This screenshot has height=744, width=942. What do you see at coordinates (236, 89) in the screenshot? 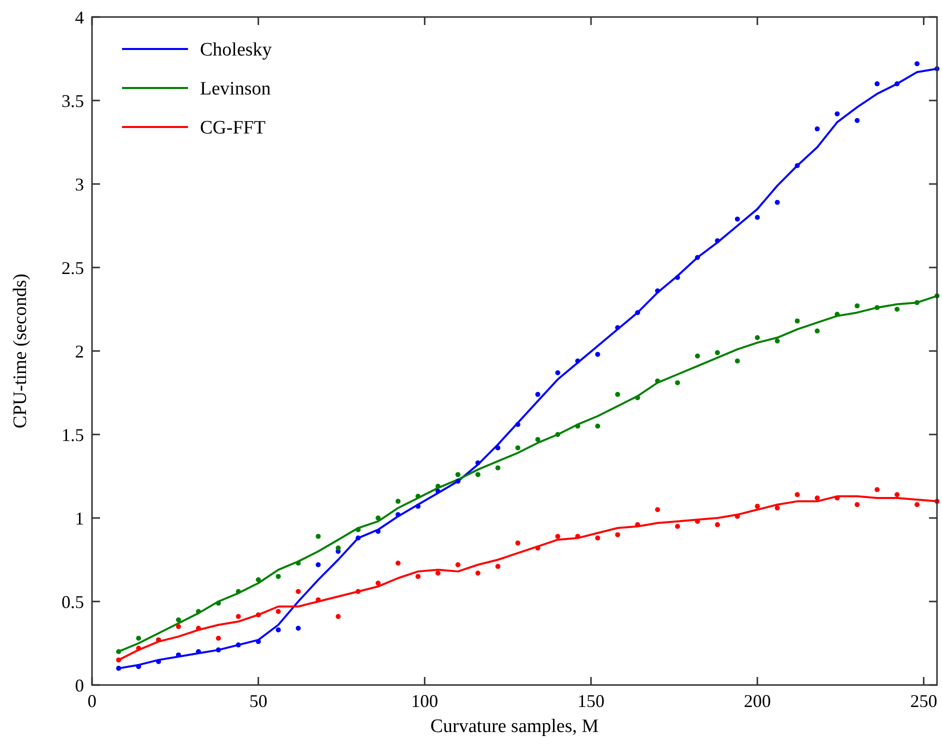
I see `legend-label: Levinson` at bounding box center [236, 89].